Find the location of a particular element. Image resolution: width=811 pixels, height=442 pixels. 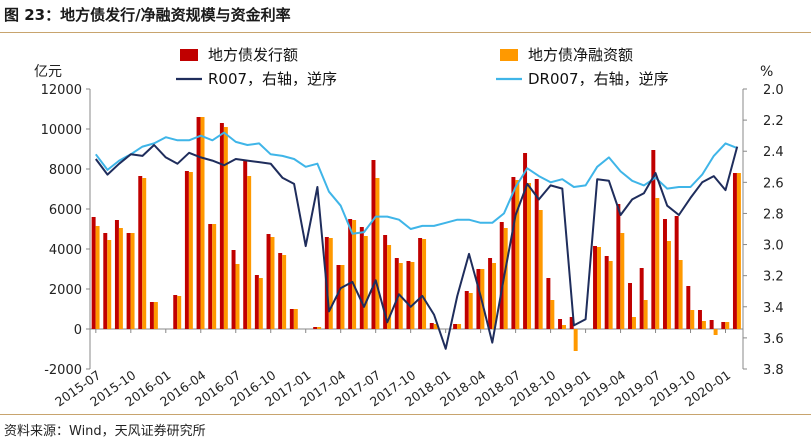

right-tick-label: 2.2 is located at coordinates (773, 121).